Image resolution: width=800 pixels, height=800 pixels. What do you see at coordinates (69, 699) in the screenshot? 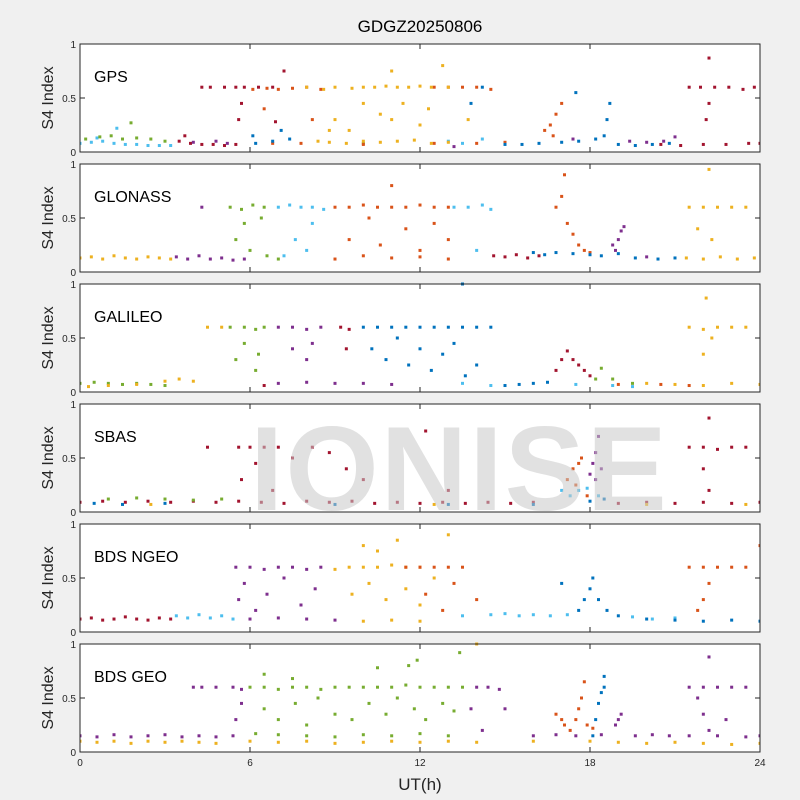
I see `y-tick-label: 0.5` at bounding box center [69, 699].